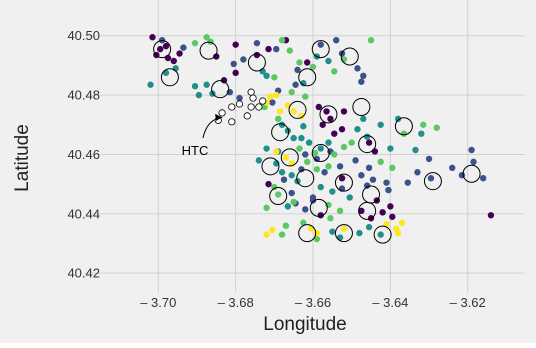 This screenshot has height=348, width=536. I want to click on y-tick-label: 40.44, so click(83, 213).